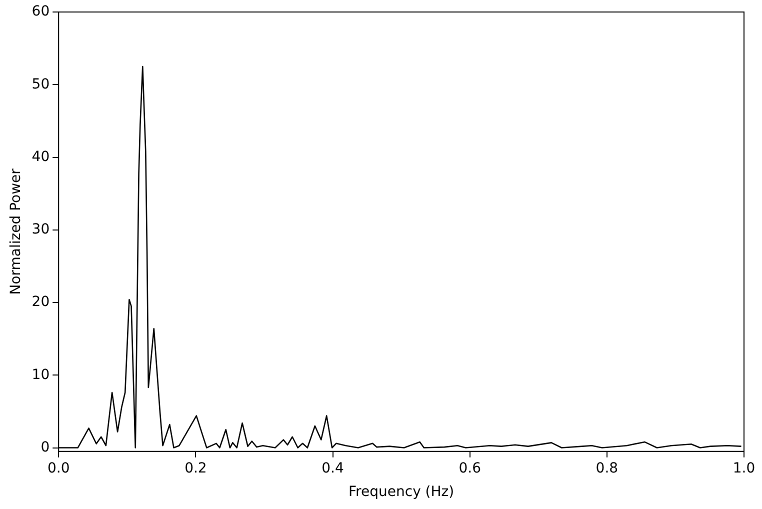 This screenshot has width=762, height=509. Describe the element at coordinates (45, 447) in the screenshot. I see `y-tick-label: 0` at that location.